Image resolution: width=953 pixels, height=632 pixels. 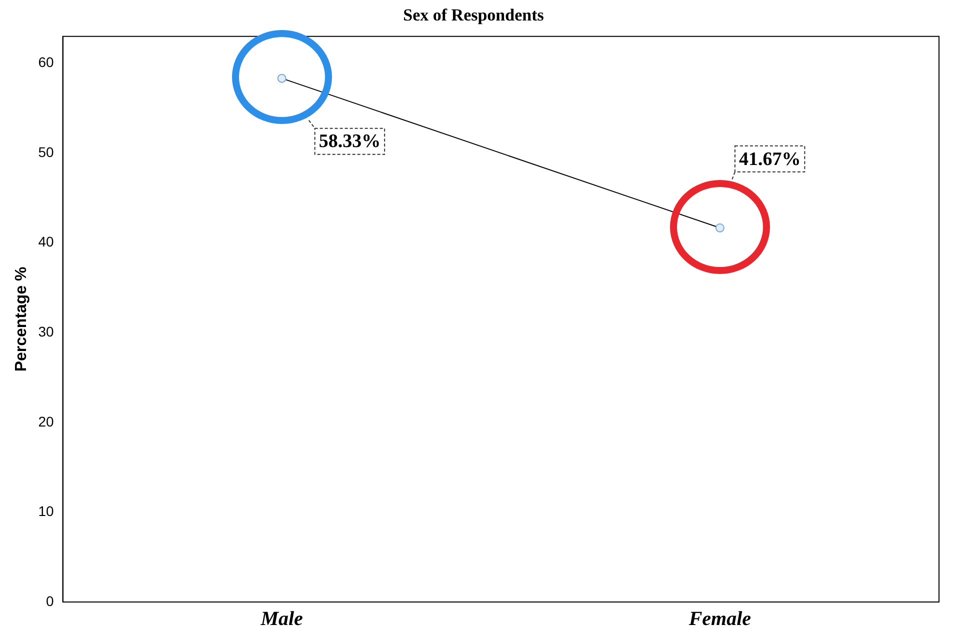 What do you see at coordinates (769, 159) in the screenshot?
I see `data-label: 41.67%` at bounding box center [769, 159].